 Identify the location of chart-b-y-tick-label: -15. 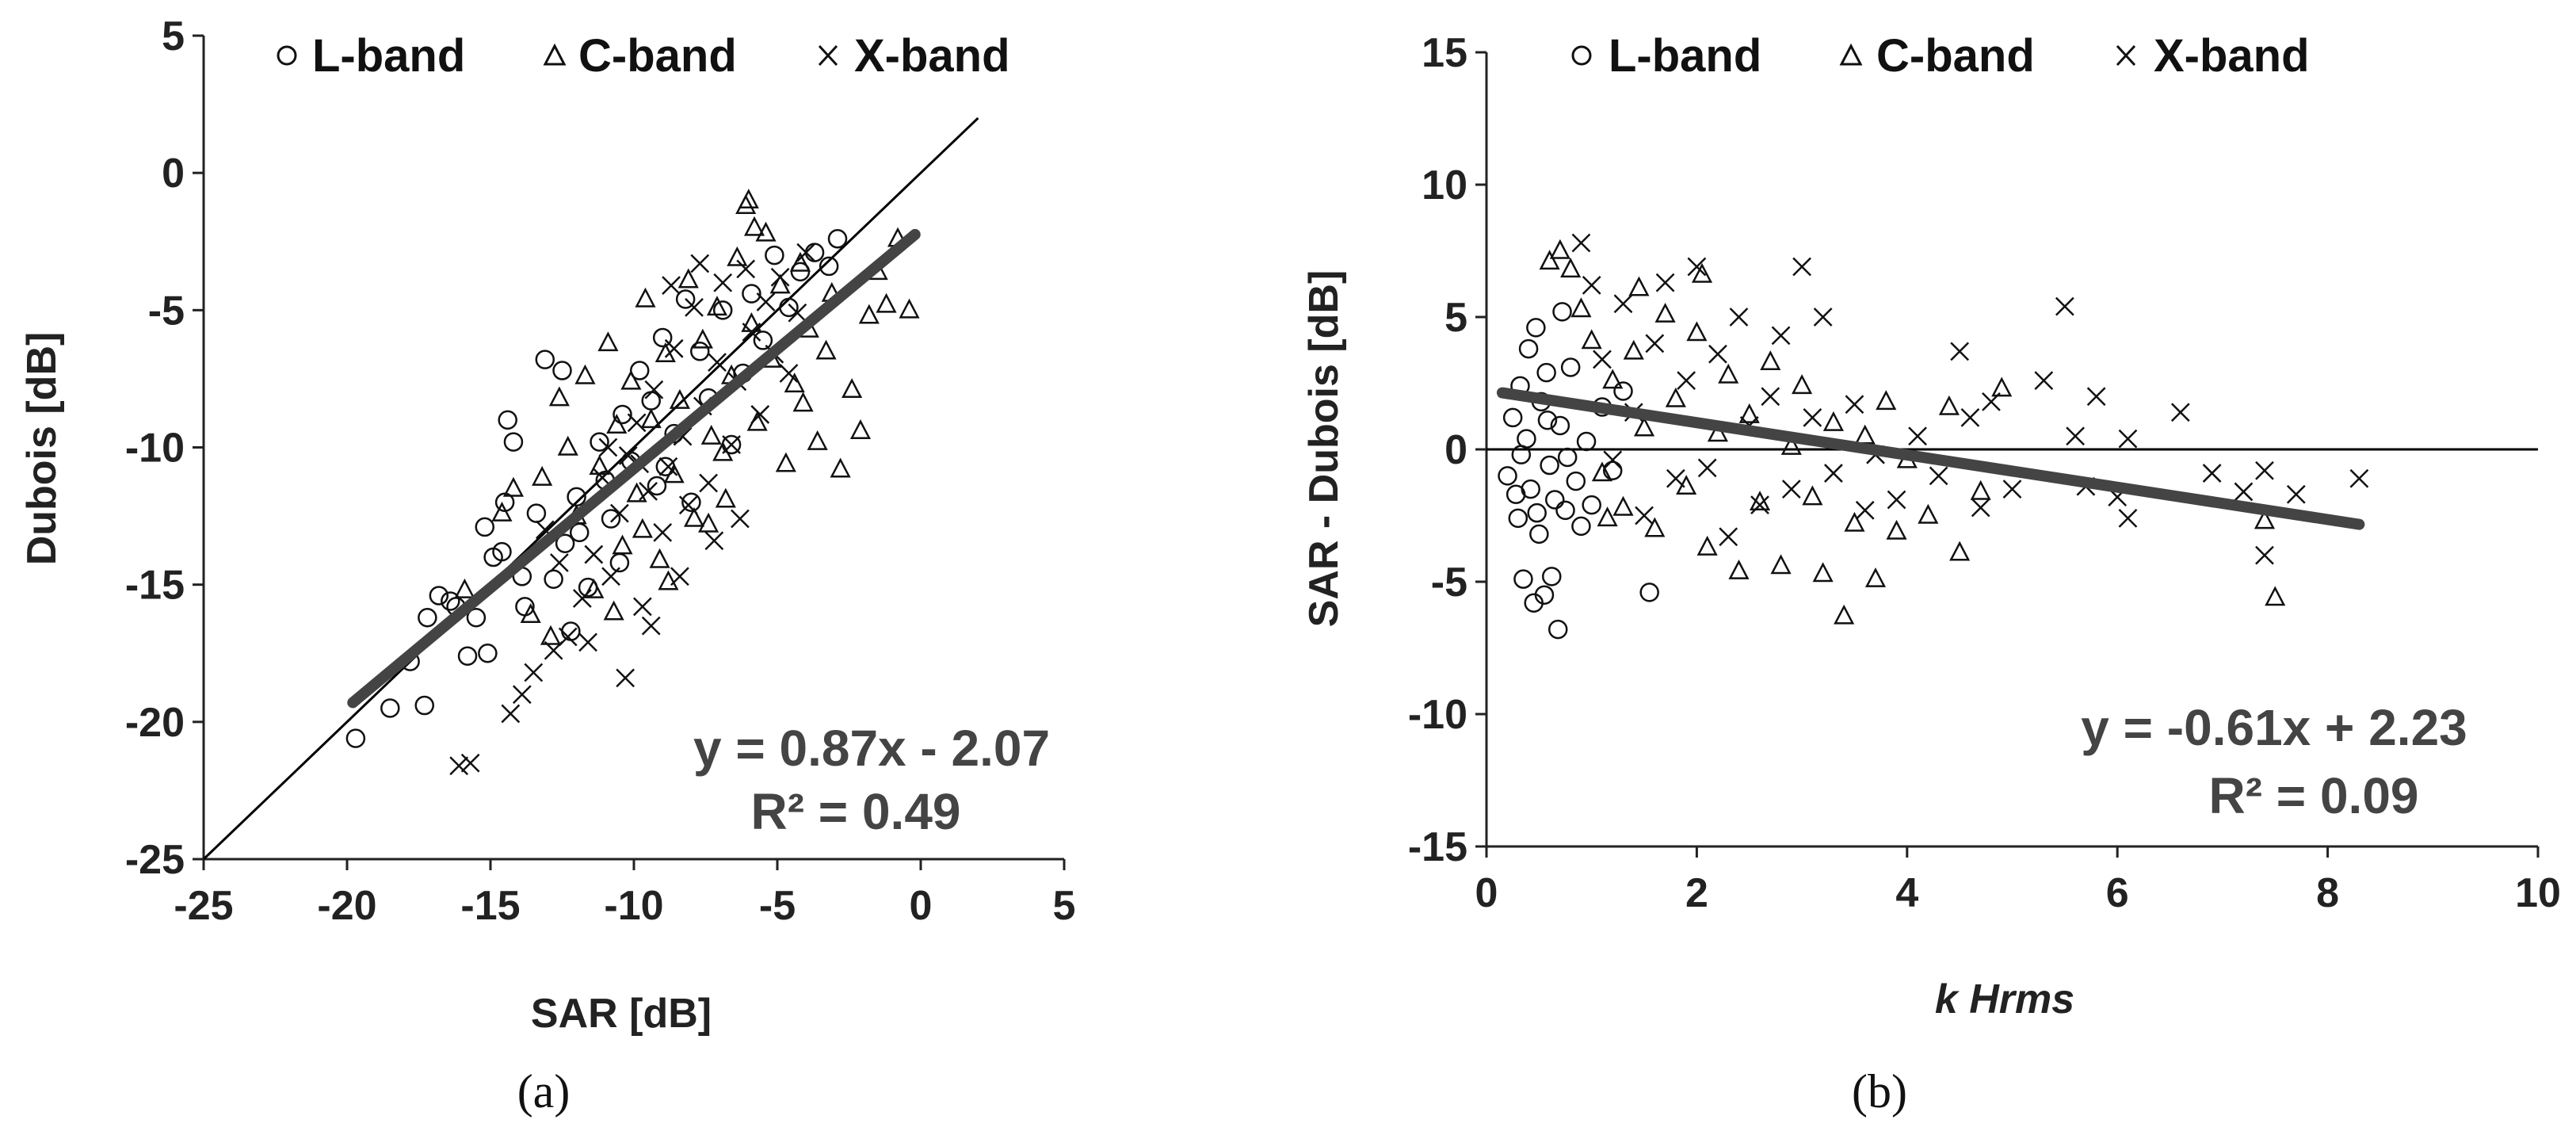
(1437, 847).